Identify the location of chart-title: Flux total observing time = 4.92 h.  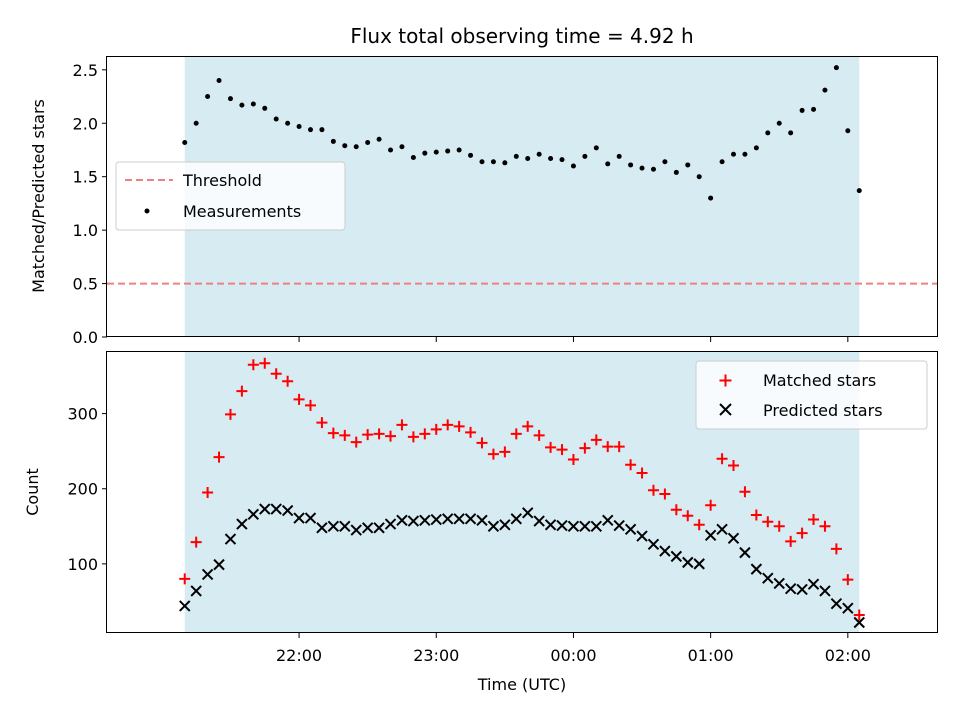
(521, 36).